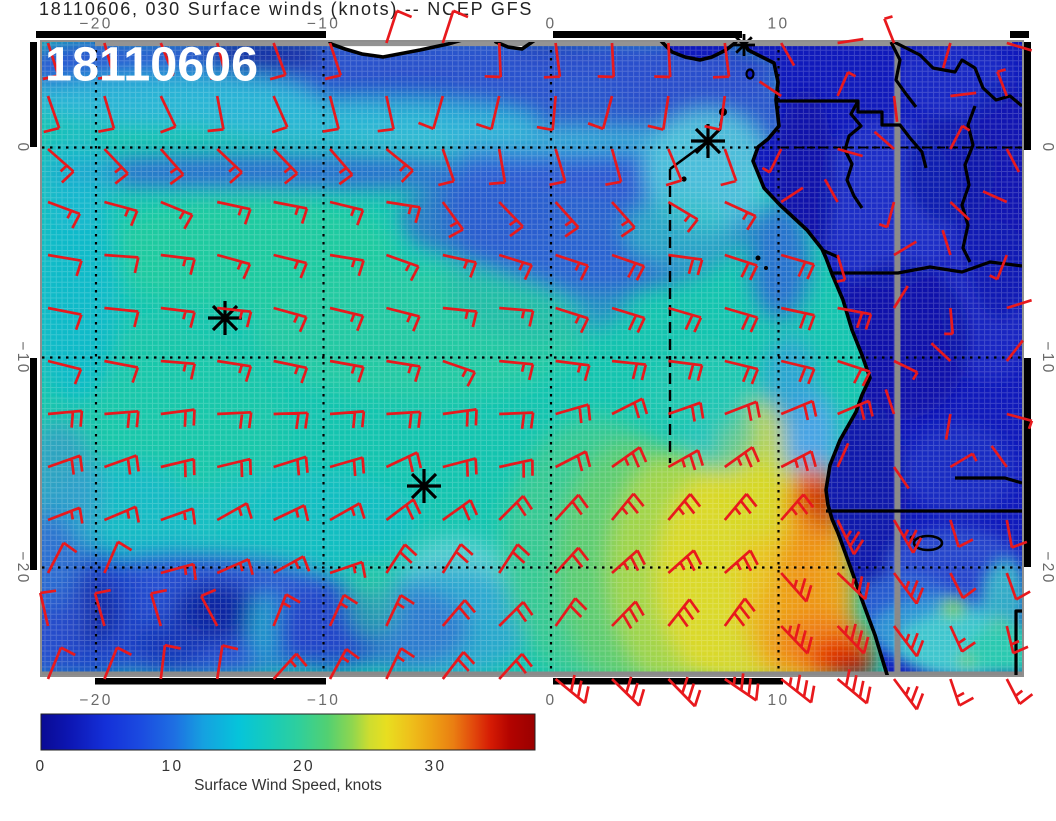  What do you see at coordinates (288, 785) in the screenshot?
I see `svg-text: Surface Wind Speed, knots` at bounding box center [288, 785].